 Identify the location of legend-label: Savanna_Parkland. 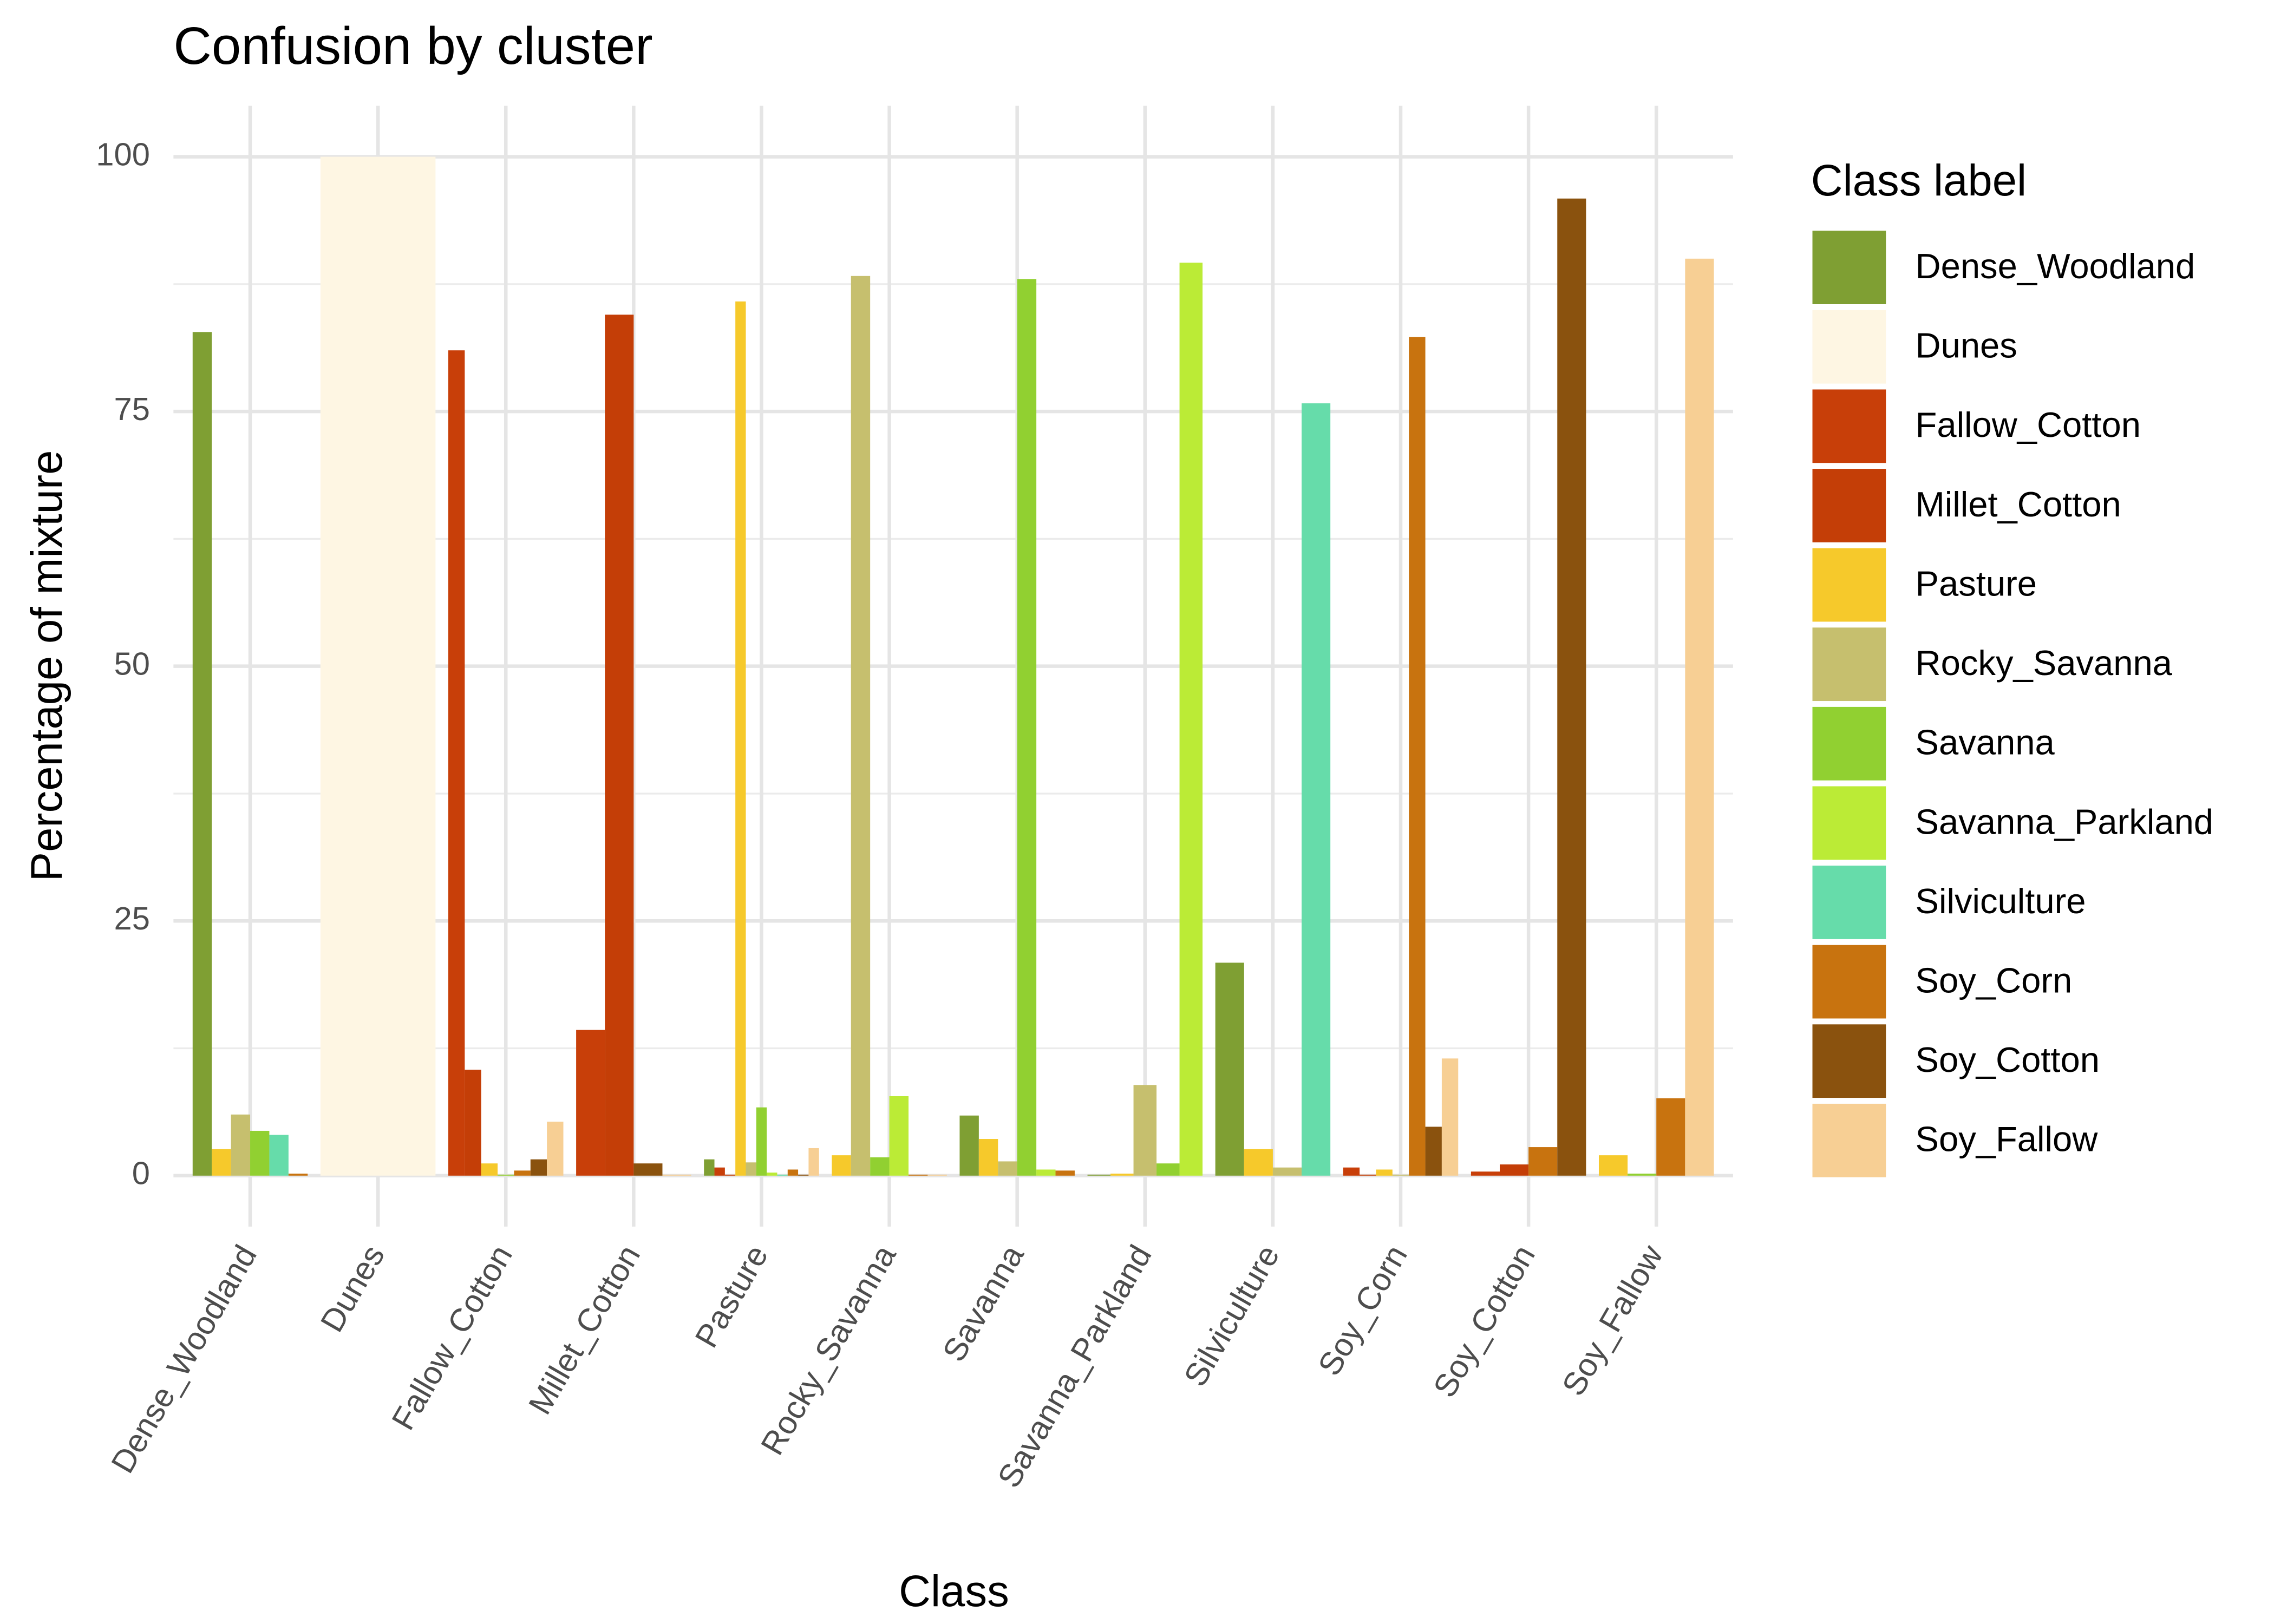
(2065, 821).